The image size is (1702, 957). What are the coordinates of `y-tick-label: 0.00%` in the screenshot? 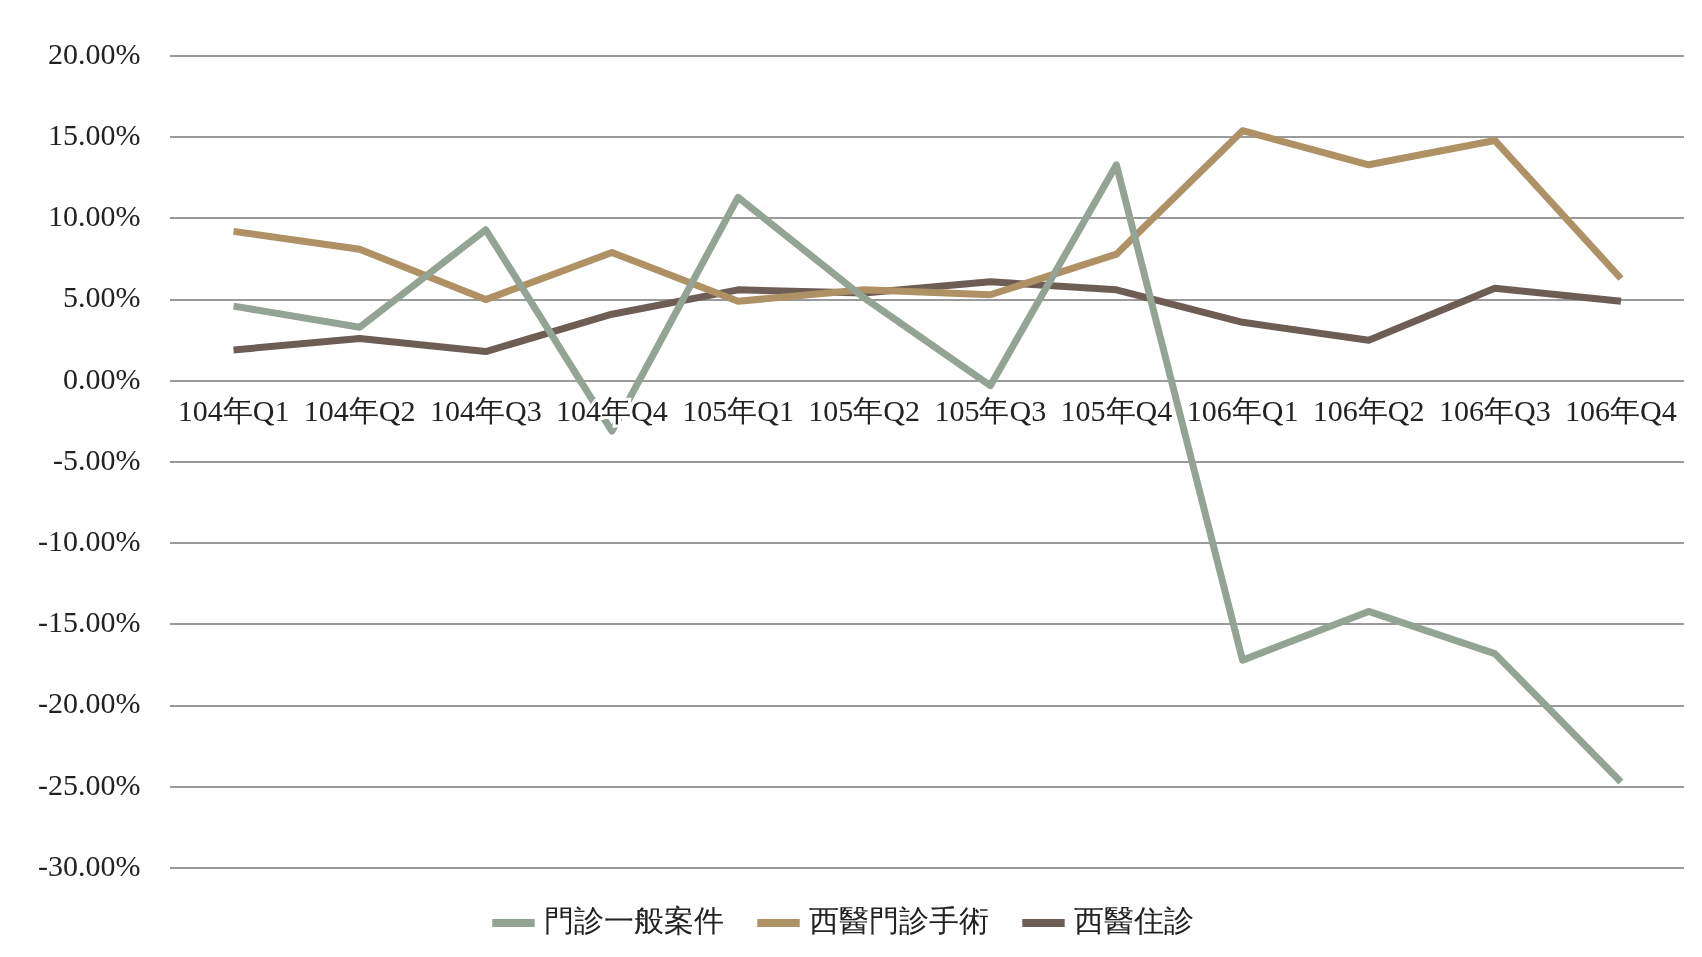 It's located at (101, 378).